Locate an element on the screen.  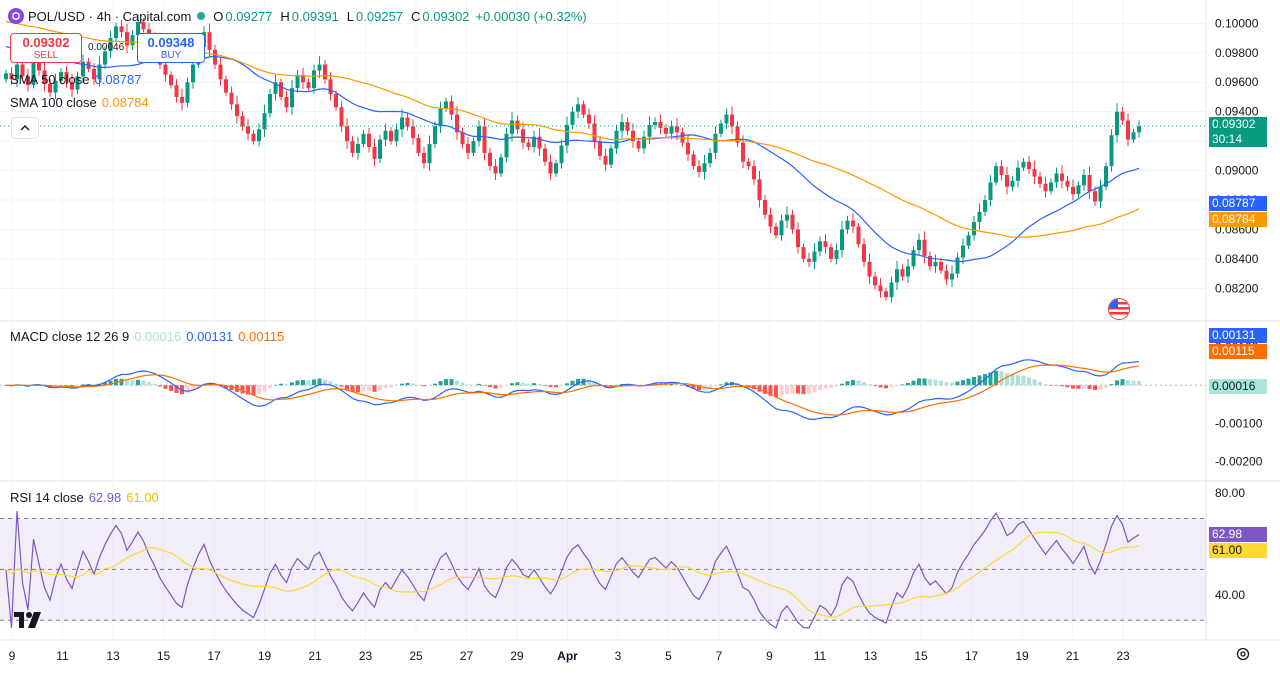
sell-button: 0.09302 SELL is located at coordinates (46, 48).